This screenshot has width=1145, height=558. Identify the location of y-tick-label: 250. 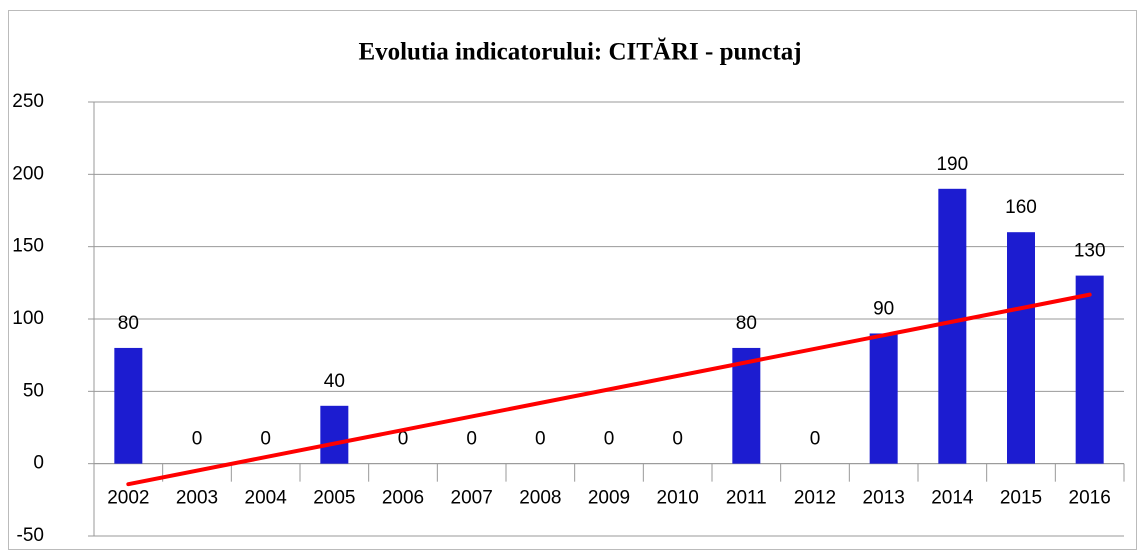
(28, 101).